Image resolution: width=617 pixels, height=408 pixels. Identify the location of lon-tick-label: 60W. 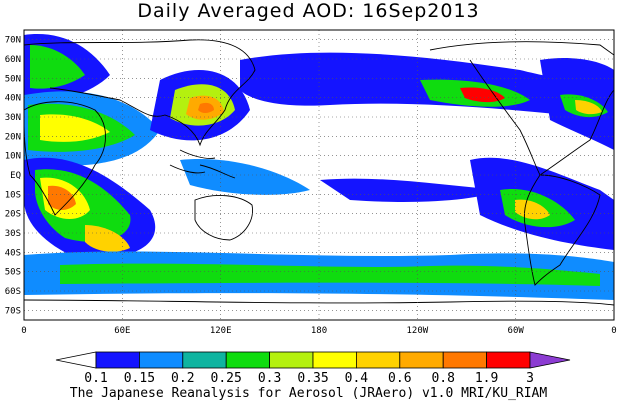
(516, 331).